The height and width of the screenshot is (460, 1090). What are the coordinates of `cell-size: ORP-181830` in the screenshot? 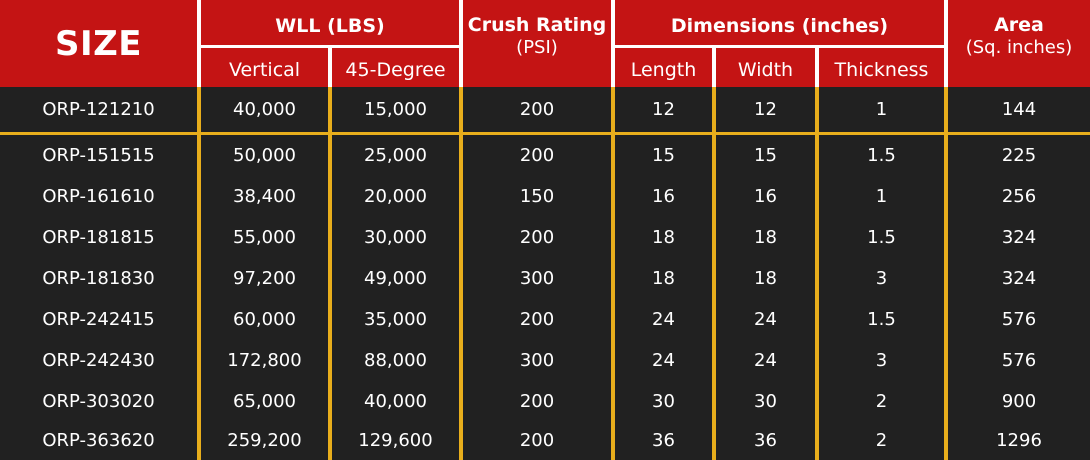 It's located at (98, 278).